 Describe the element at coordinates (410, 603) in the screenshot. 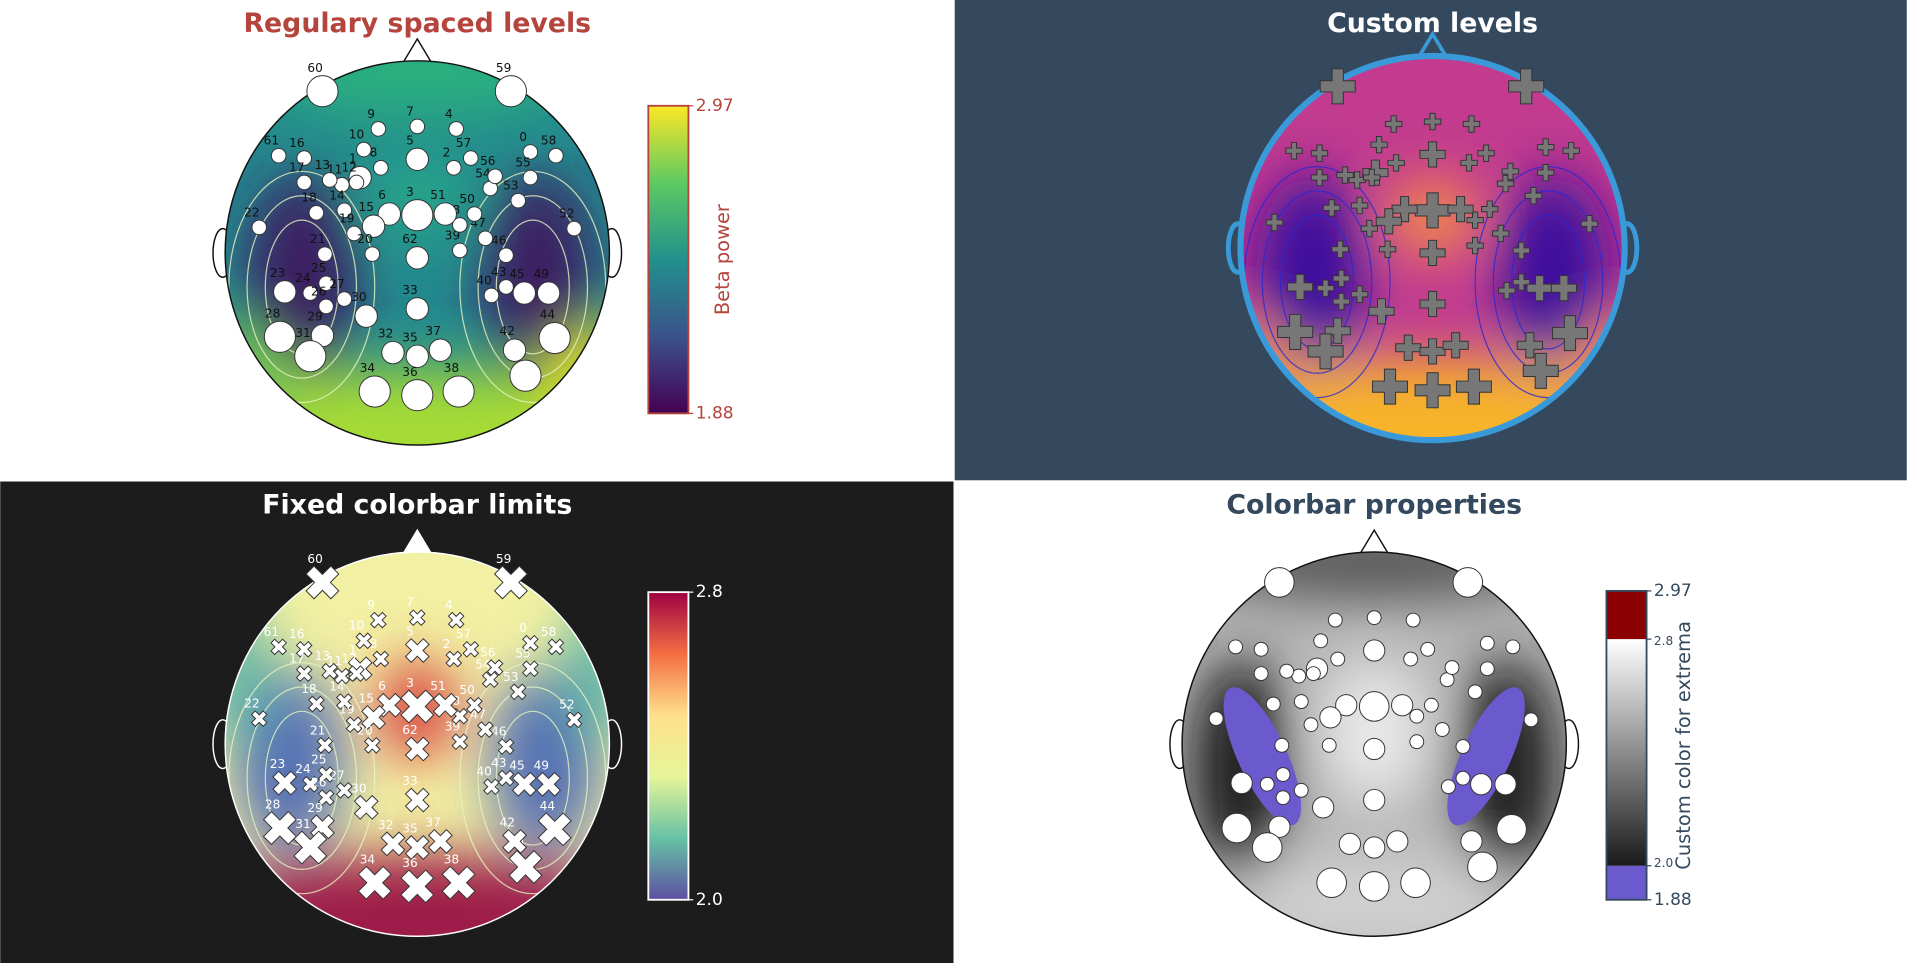

I see `electrode-label: 7` at that location.